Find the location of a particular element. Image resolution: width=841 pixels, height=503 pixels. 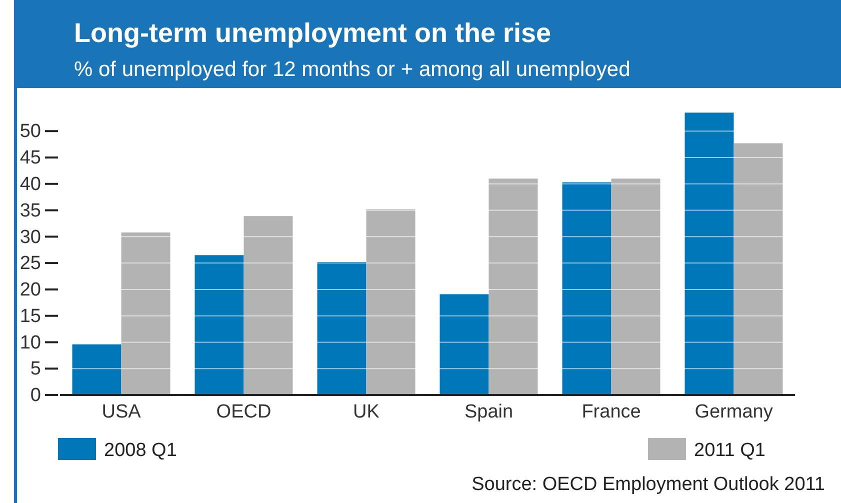

x-tick-label: Germany is located at coordinates (734, 411).